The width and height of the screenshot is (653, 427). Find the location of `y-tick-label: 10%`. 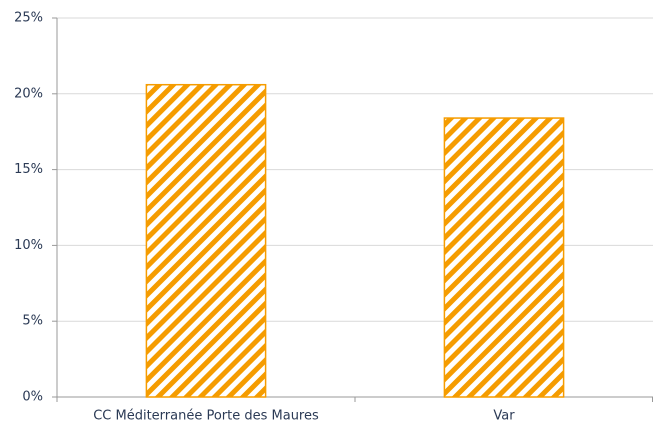

y-tick-label: 10% is located at coordinates (28, 245).